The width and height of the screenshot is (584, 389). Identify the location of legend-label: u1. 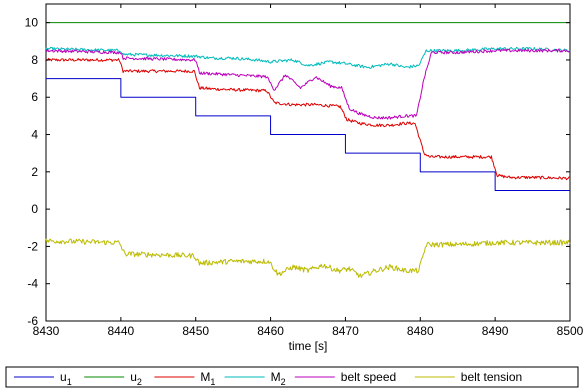
(66, 378).